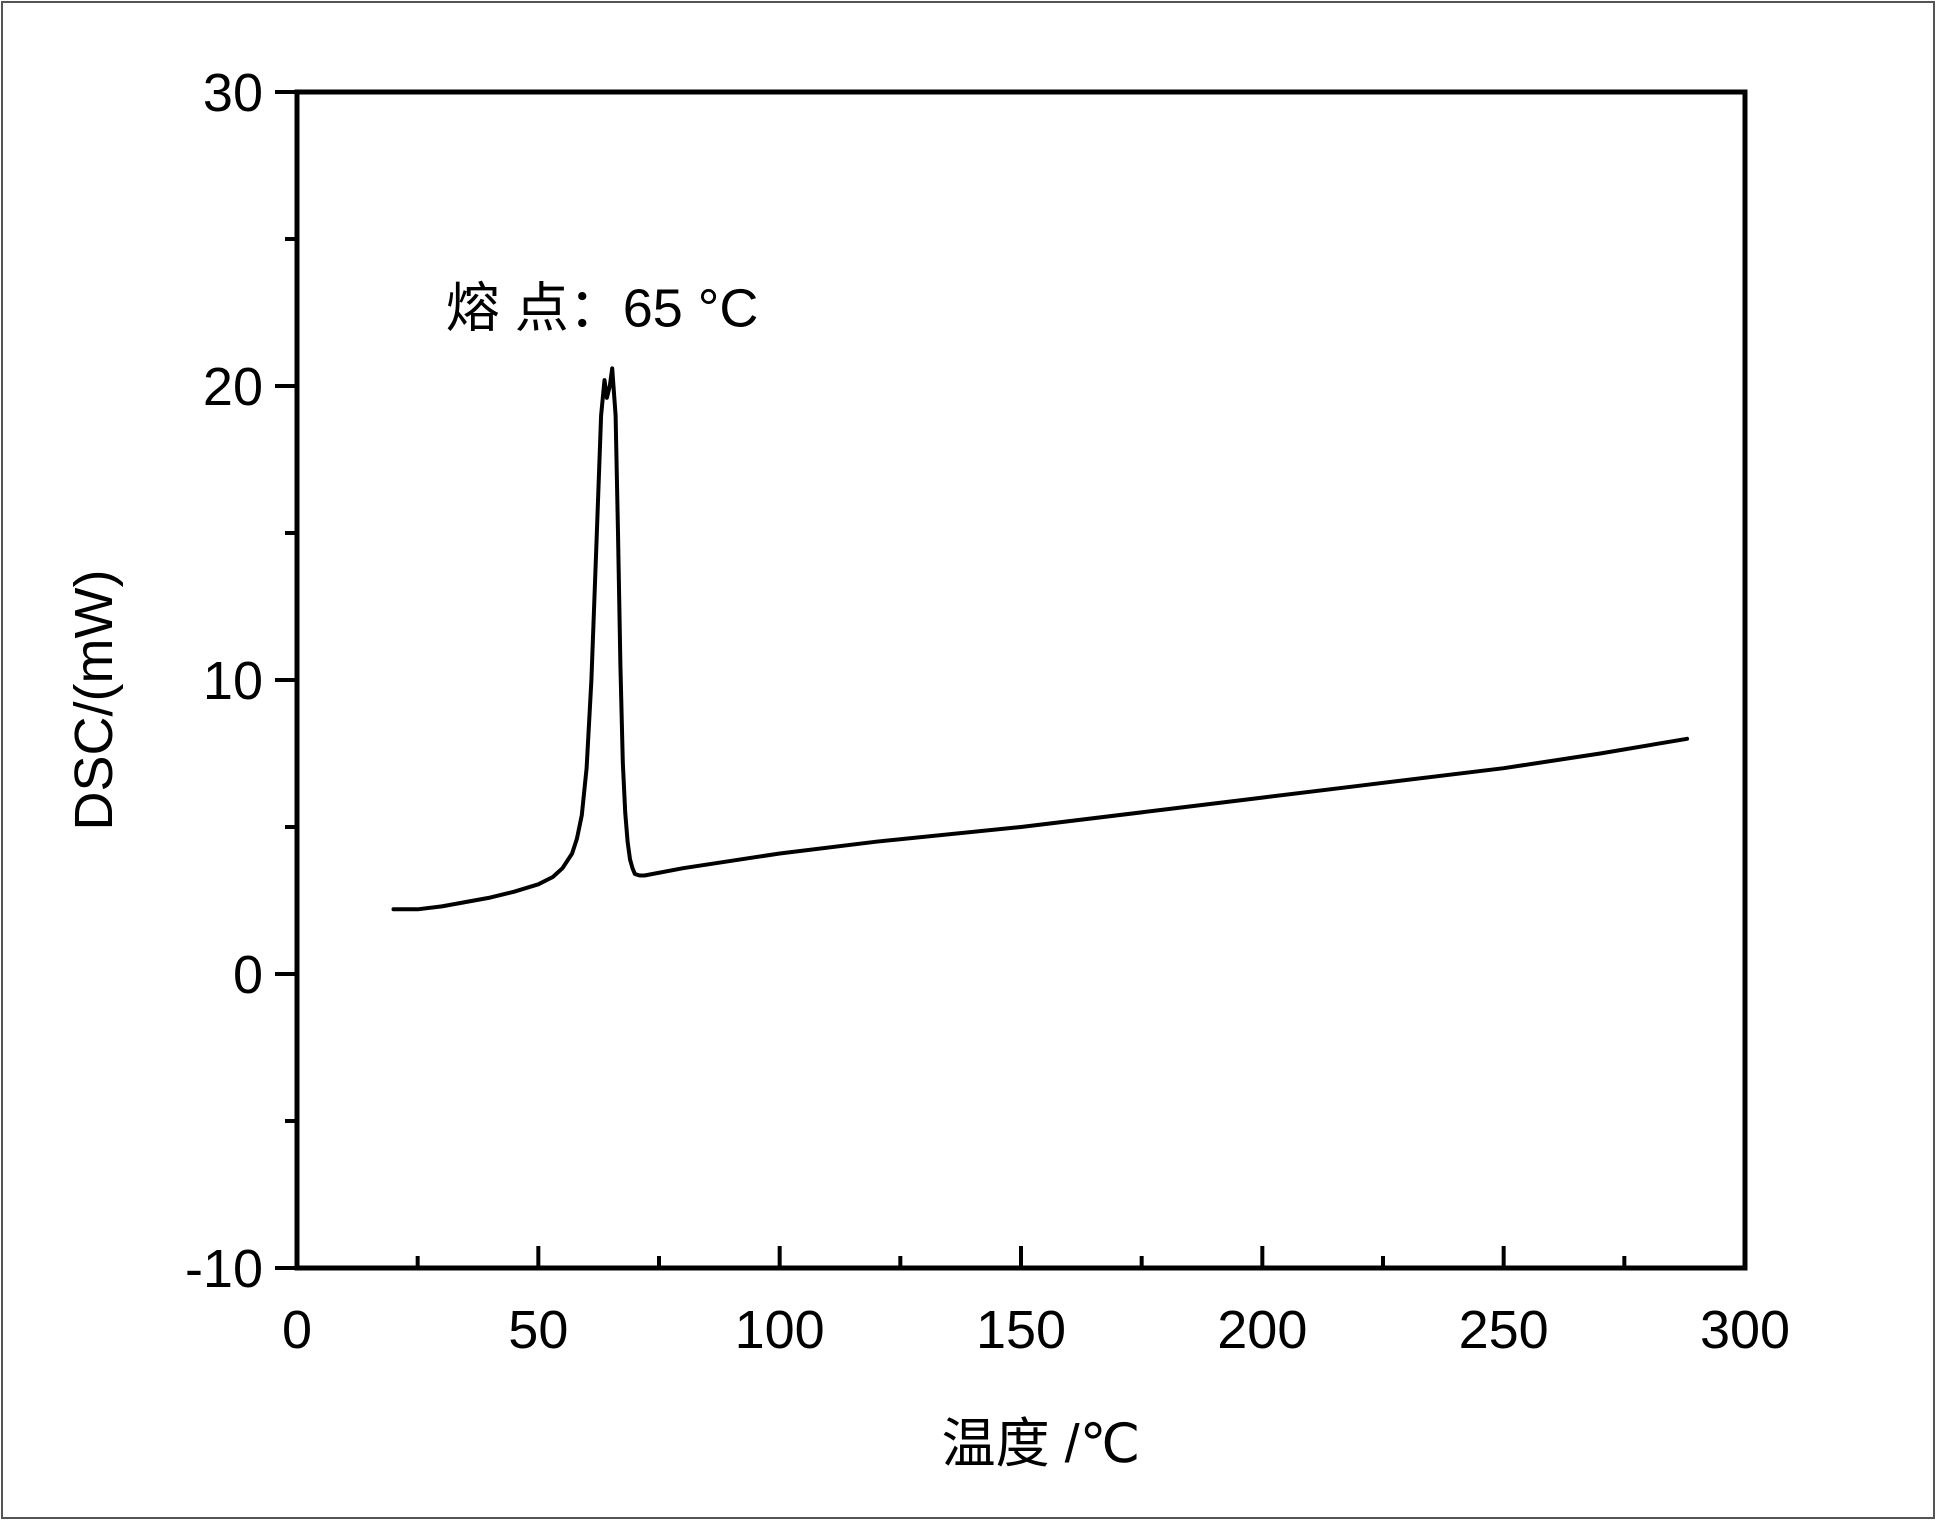  Describe the element at coordinates (1745, 1330) in the screenshot. I see `x-tick-label: 300` at that location.